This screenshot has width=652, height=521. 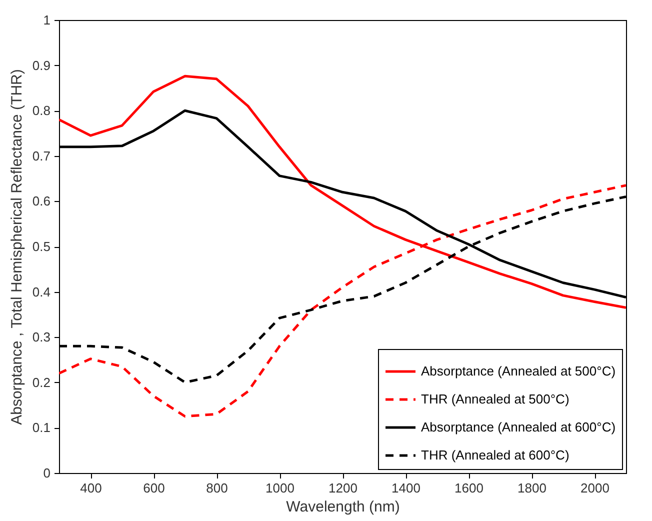 What do you see at coordinates (41, 110) in the screenshot?
I see `y-tick-label: 0.8` at bounding box center [41, 110].